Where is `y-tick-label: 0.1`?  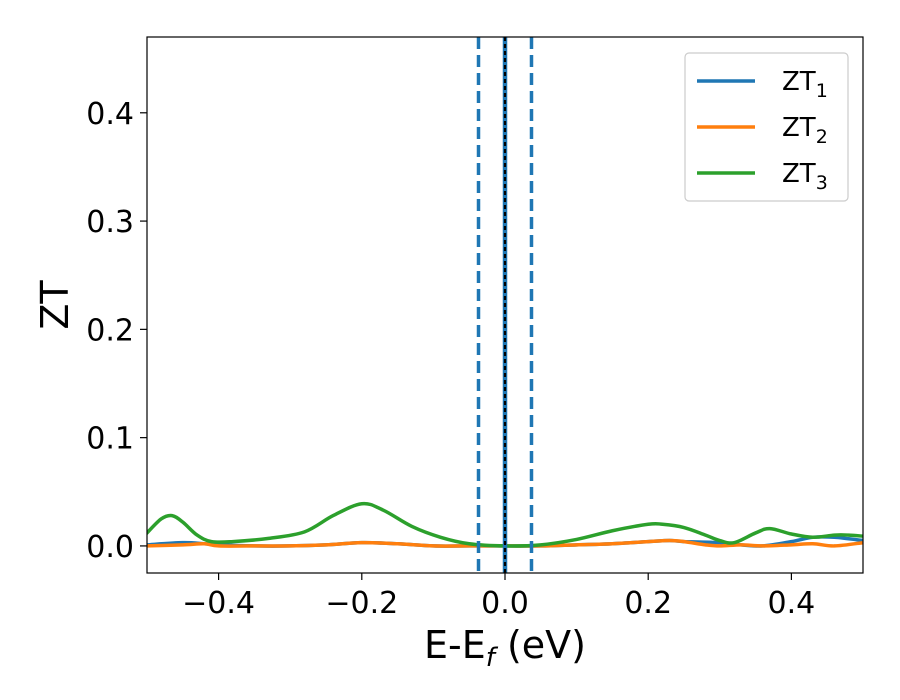
y-tick-label: 0.1 is located at coordinates (110, 439).